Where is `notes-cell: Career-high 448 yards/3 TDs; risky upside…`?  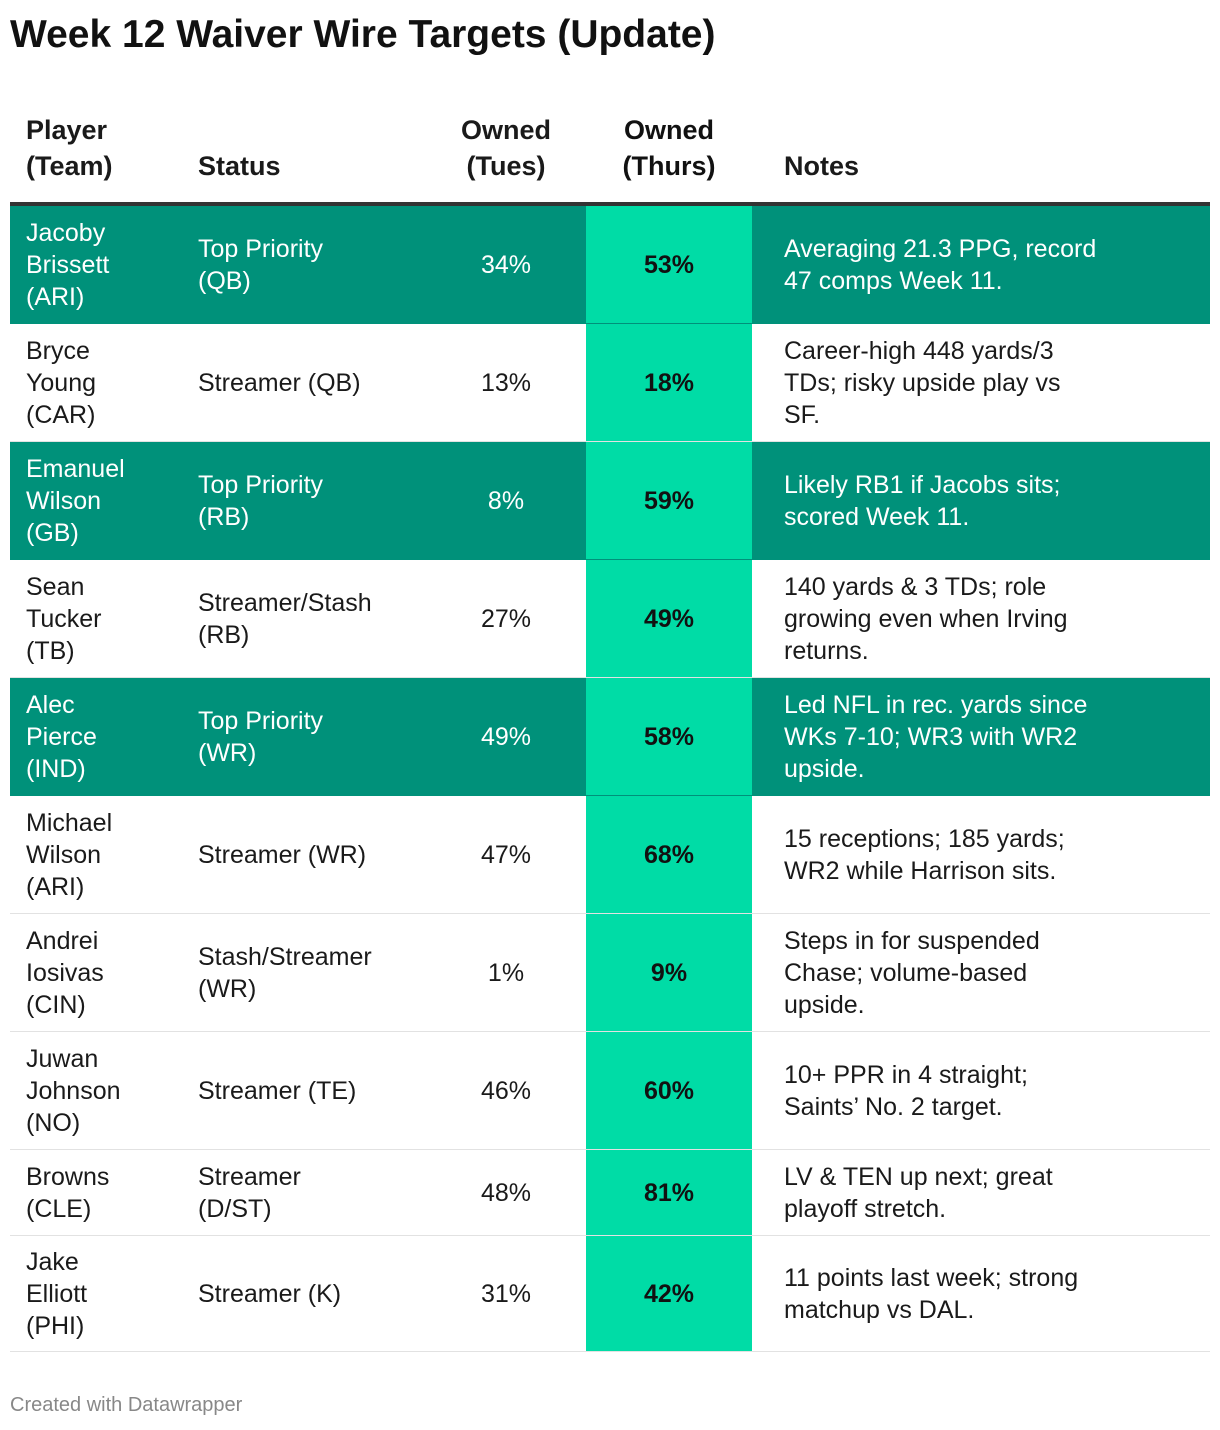
notes-cell: Career-high 448 yards/3 TDs; risky upside… is located at coordinates (922, 382).